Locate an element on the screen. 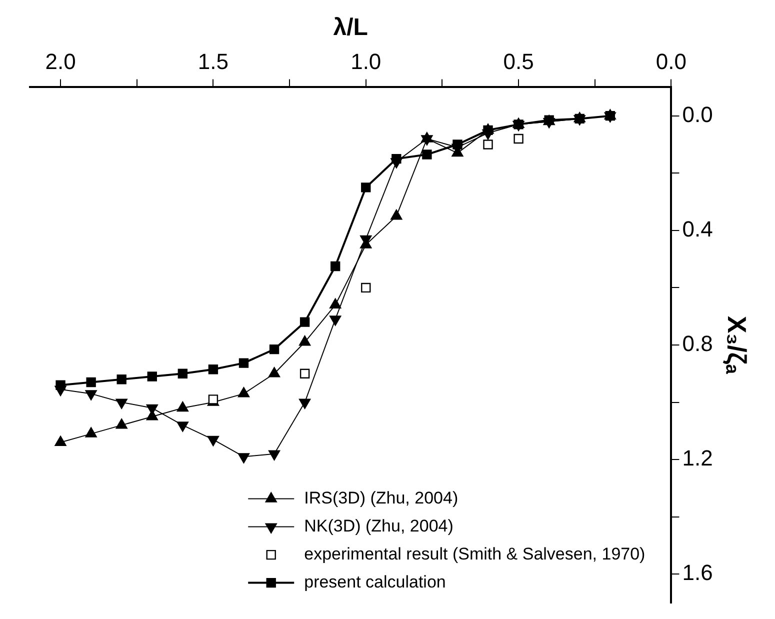 This screenshot has height=619, width=775. x-tick-label: 1.0 is located at coordinates (366, 61).